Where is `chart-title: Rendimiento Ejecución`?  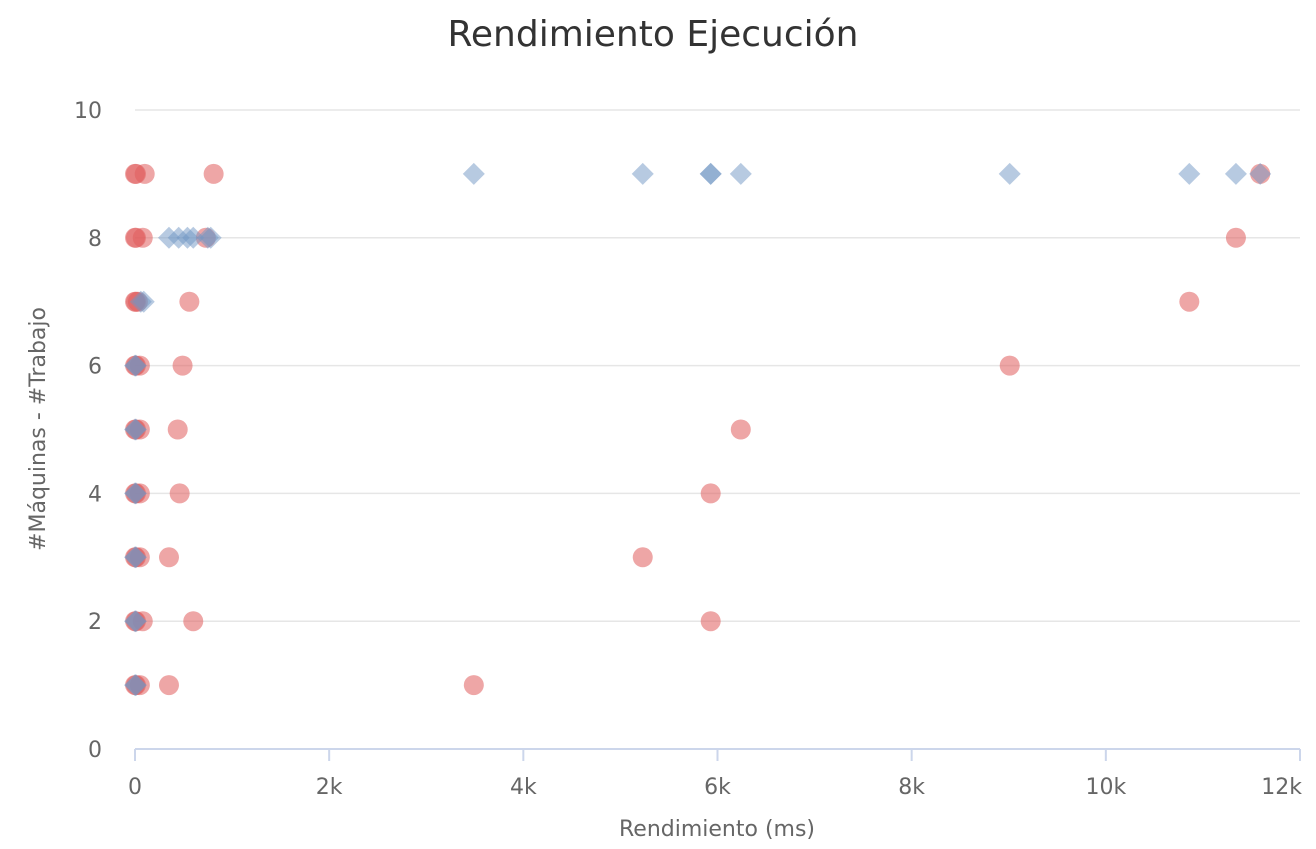
chart-title: Rendimiento Ejecución is located at coordinates (653, 34).